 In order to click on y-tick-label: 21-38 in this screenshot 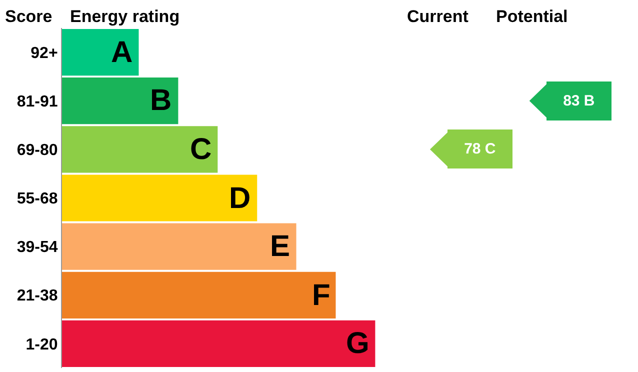, I will do `click(37, 296)`.